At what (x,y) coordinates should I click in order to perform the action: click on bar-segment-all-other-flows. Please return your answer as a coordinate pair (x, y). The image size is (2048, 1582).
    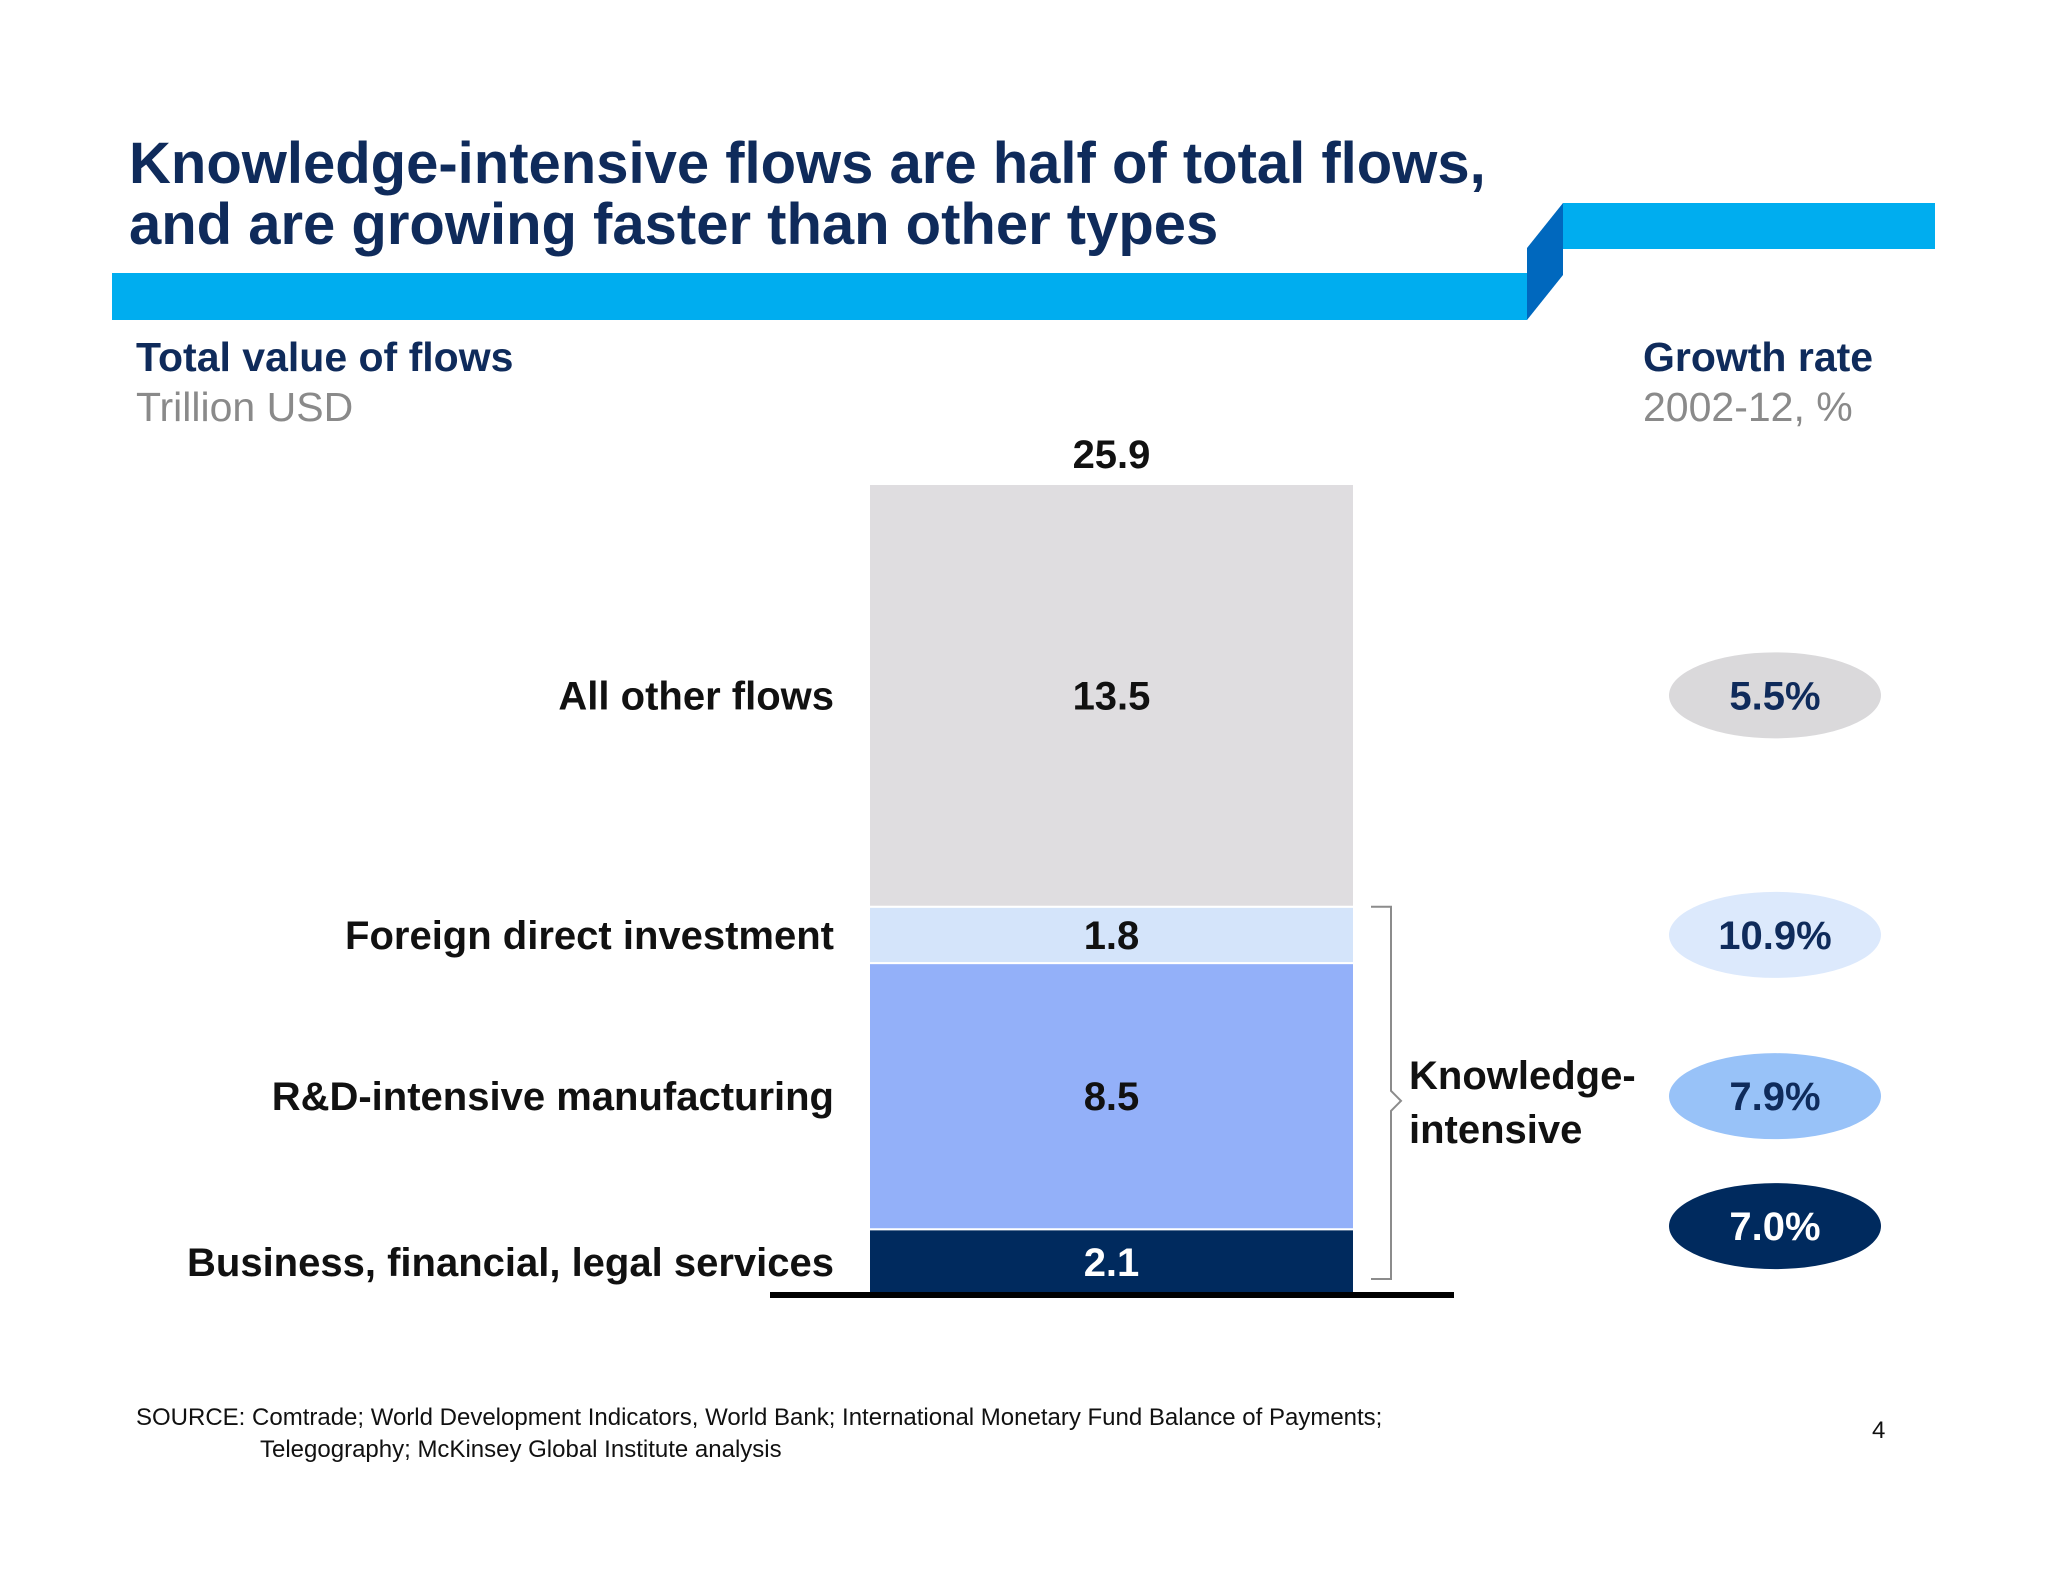
    Looking at the image, I should click on (1111, 695).